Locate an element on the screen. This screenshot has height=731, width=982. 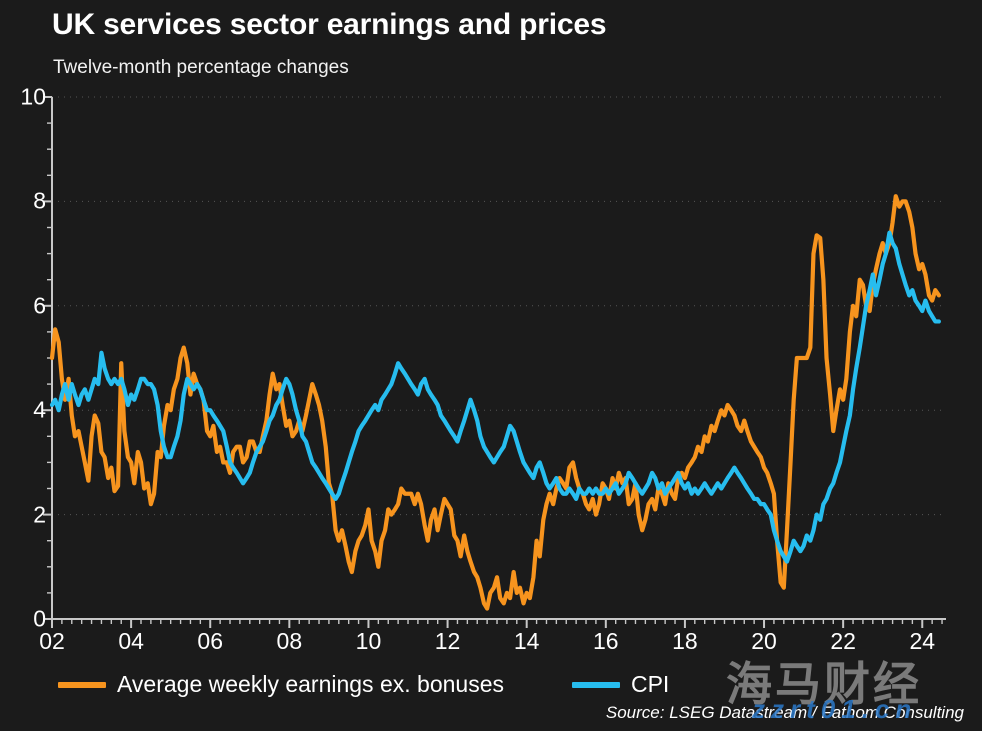
x-tick-label: 10 is located at coordinates (368, 641).